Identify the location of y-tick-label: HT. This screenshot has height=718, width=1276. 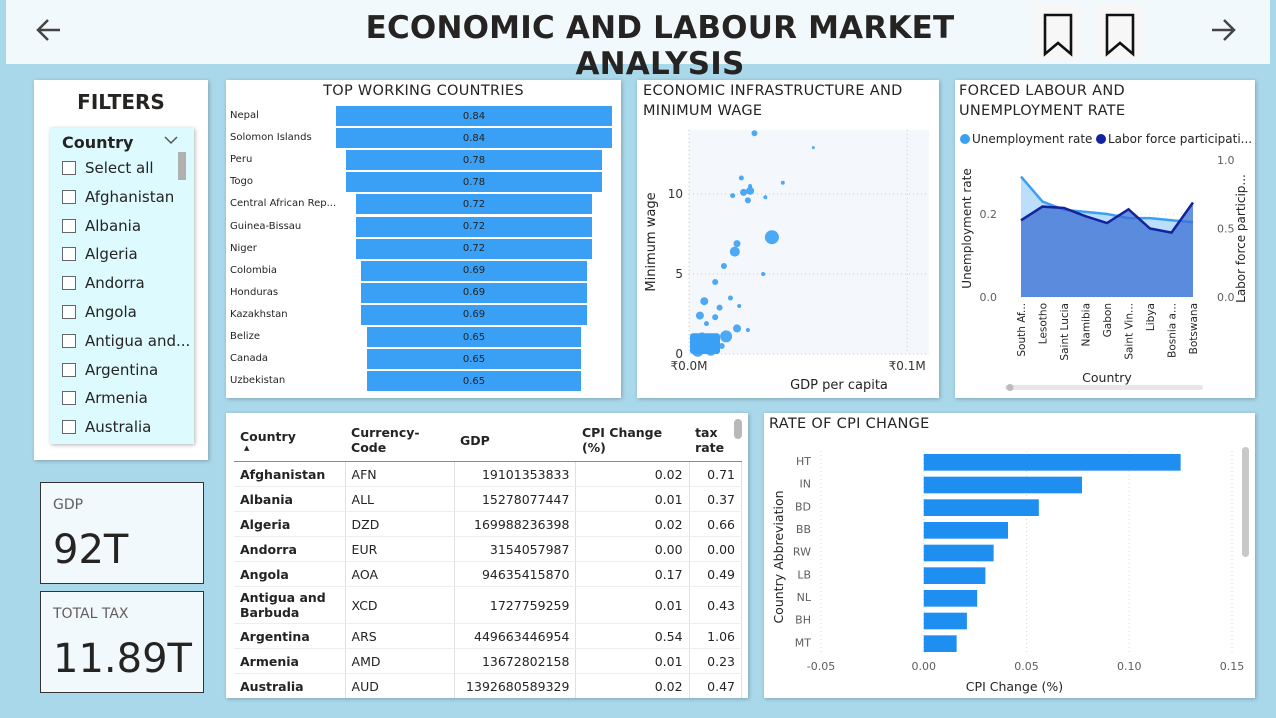
(803, 461).